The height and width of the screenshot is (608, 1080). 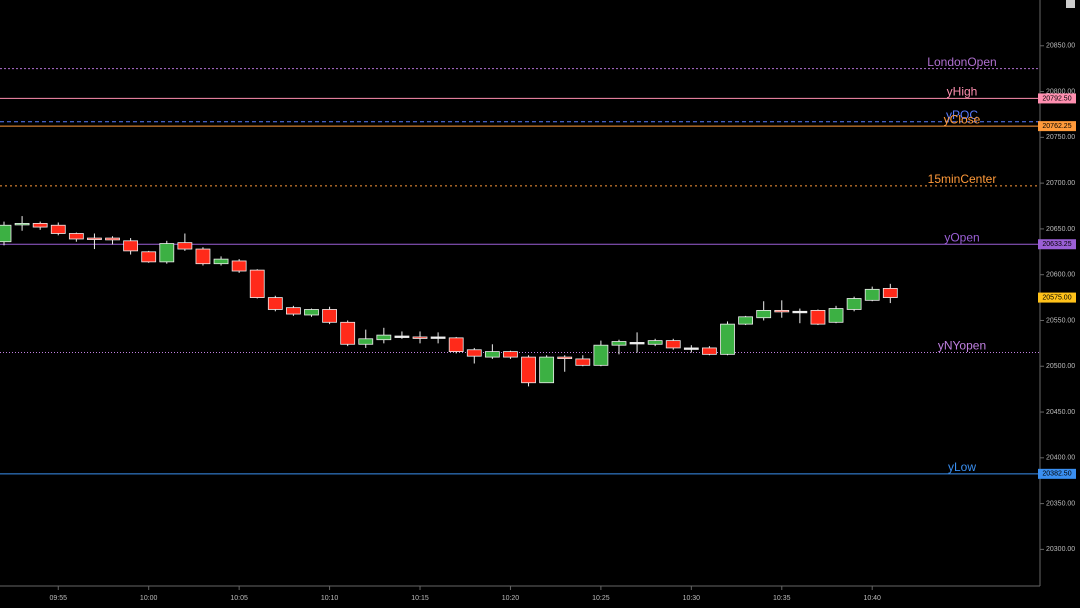 What do you see at coordinates (149, 598) in the screenshot?
I see `x-tick-label: 10:00` at bounding box center [149, 598].